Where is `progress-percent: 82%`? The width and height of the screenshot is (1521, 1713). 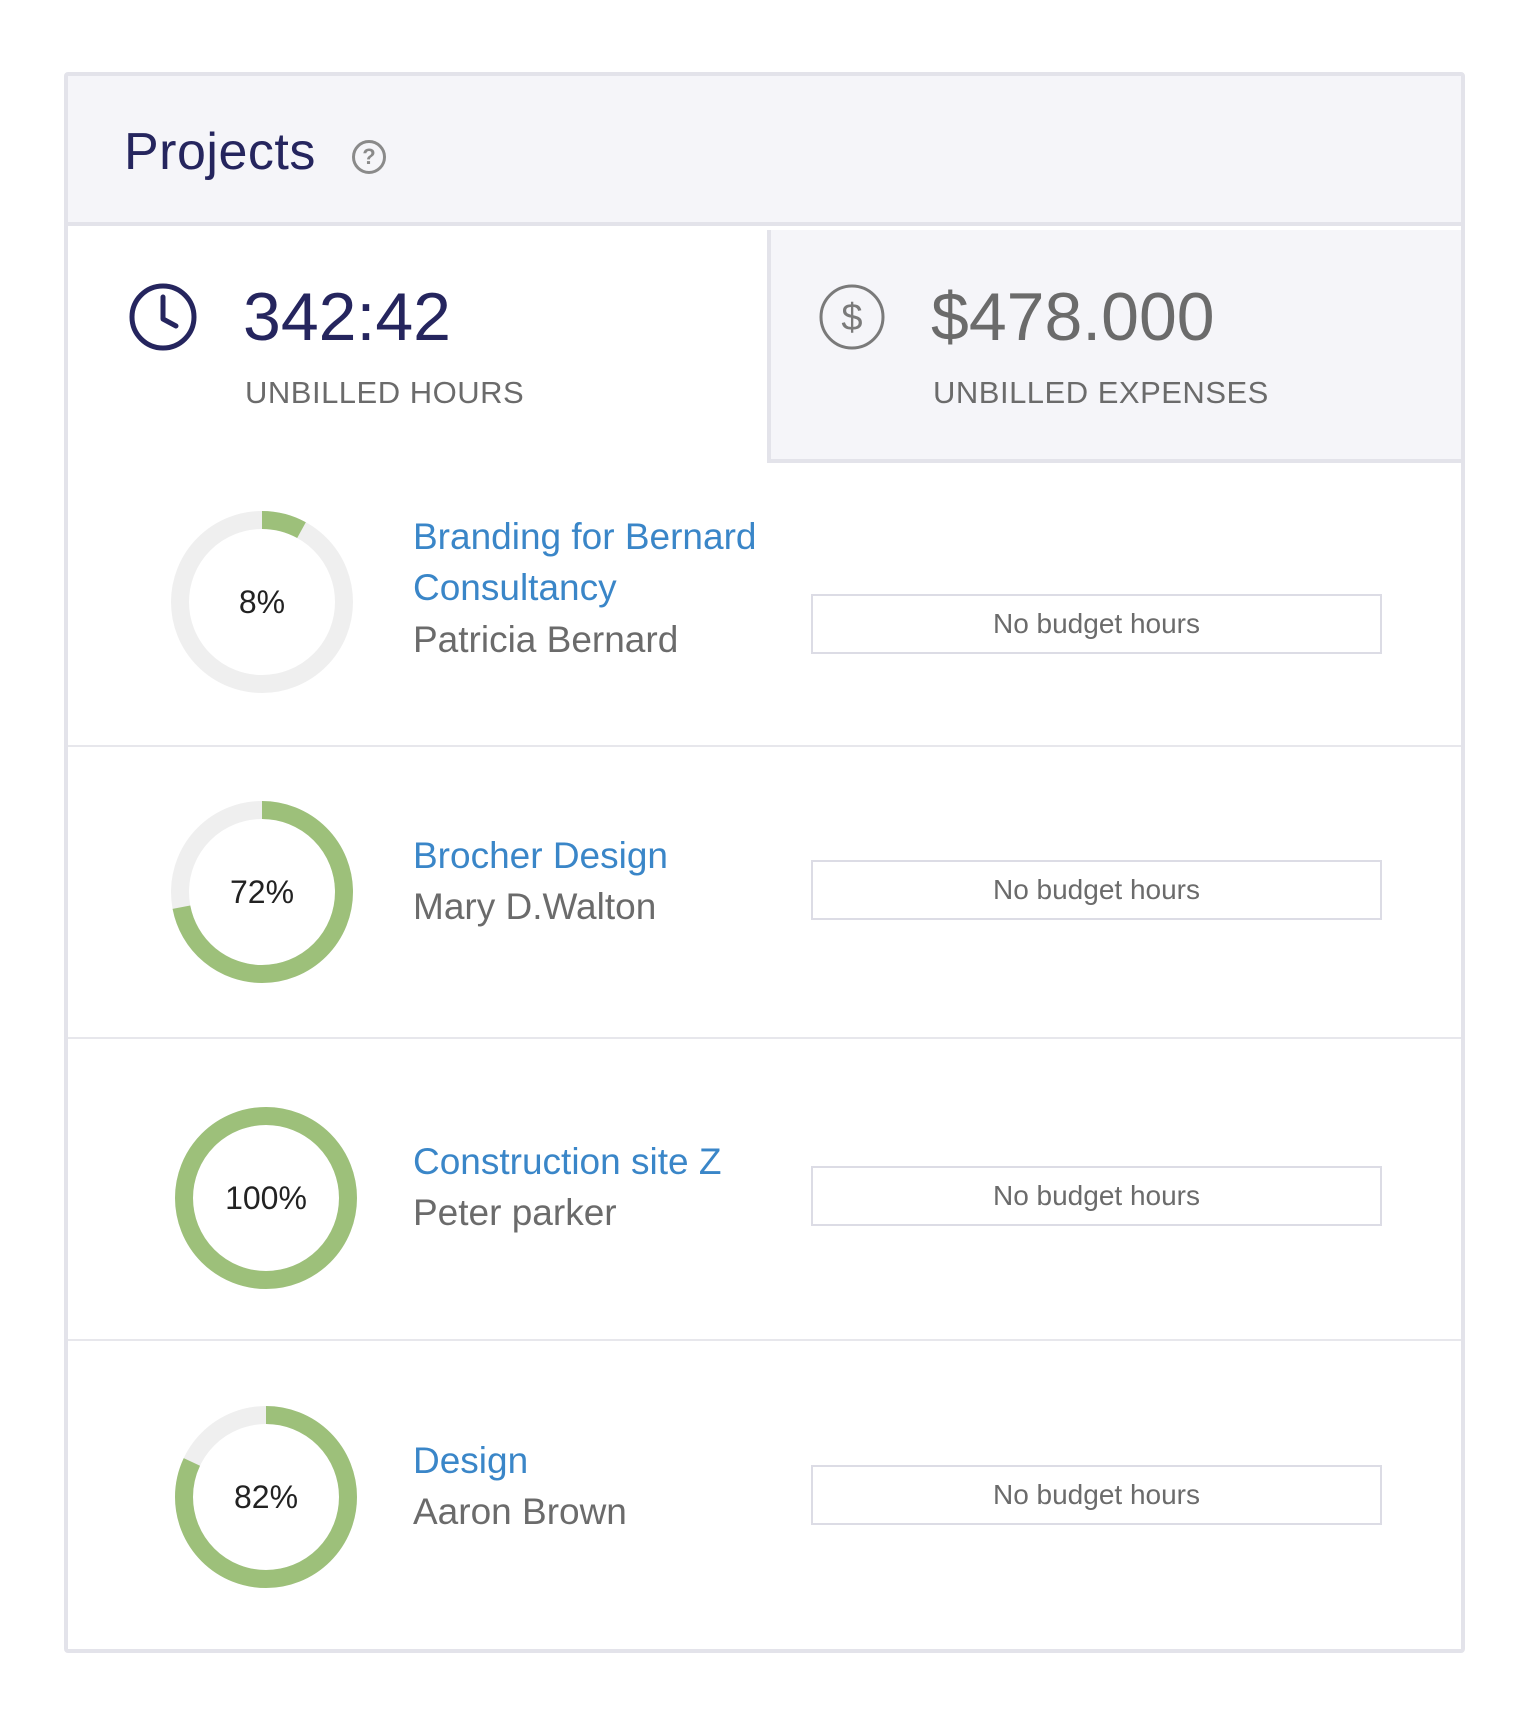
progress-percent: 82% is located at coordinates (266, 1497).